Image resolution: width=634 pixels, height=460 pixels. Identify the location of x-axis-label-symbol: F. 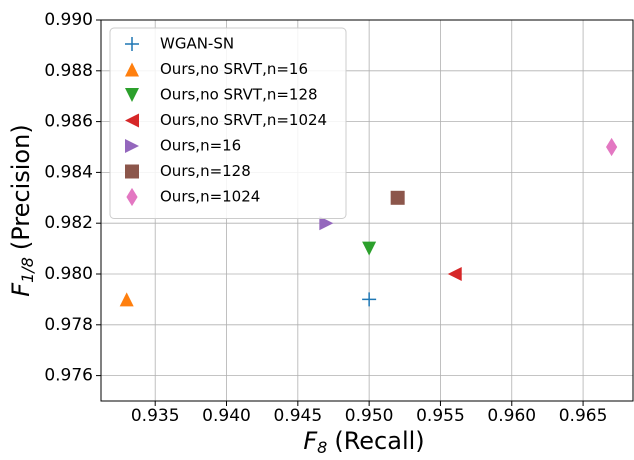
(310, 441).